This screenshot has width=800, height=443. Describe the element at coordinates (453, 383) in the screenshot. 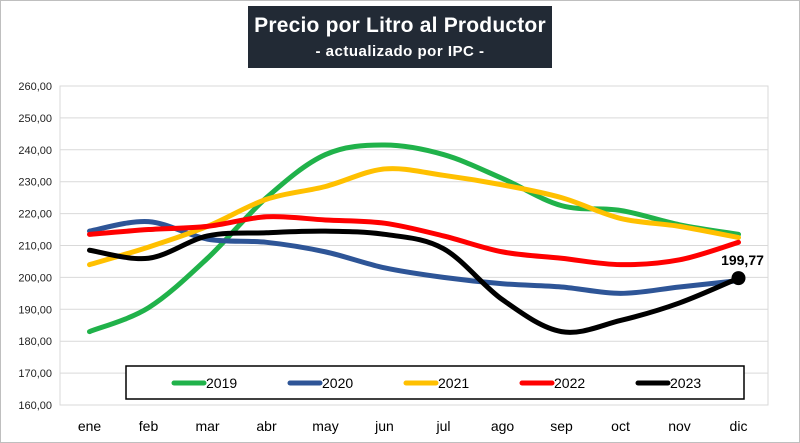

I see `legend-label-2021: 2021` at that location.